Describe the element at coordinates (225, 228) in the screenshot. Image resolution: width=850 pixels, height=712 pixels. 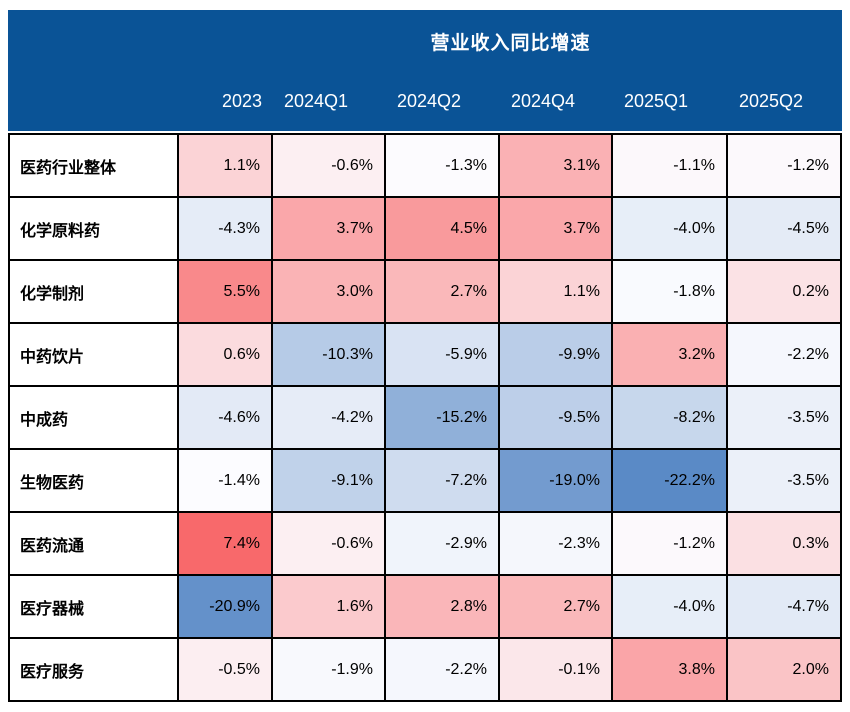
I see `value-cell: -4.3%` at that location.